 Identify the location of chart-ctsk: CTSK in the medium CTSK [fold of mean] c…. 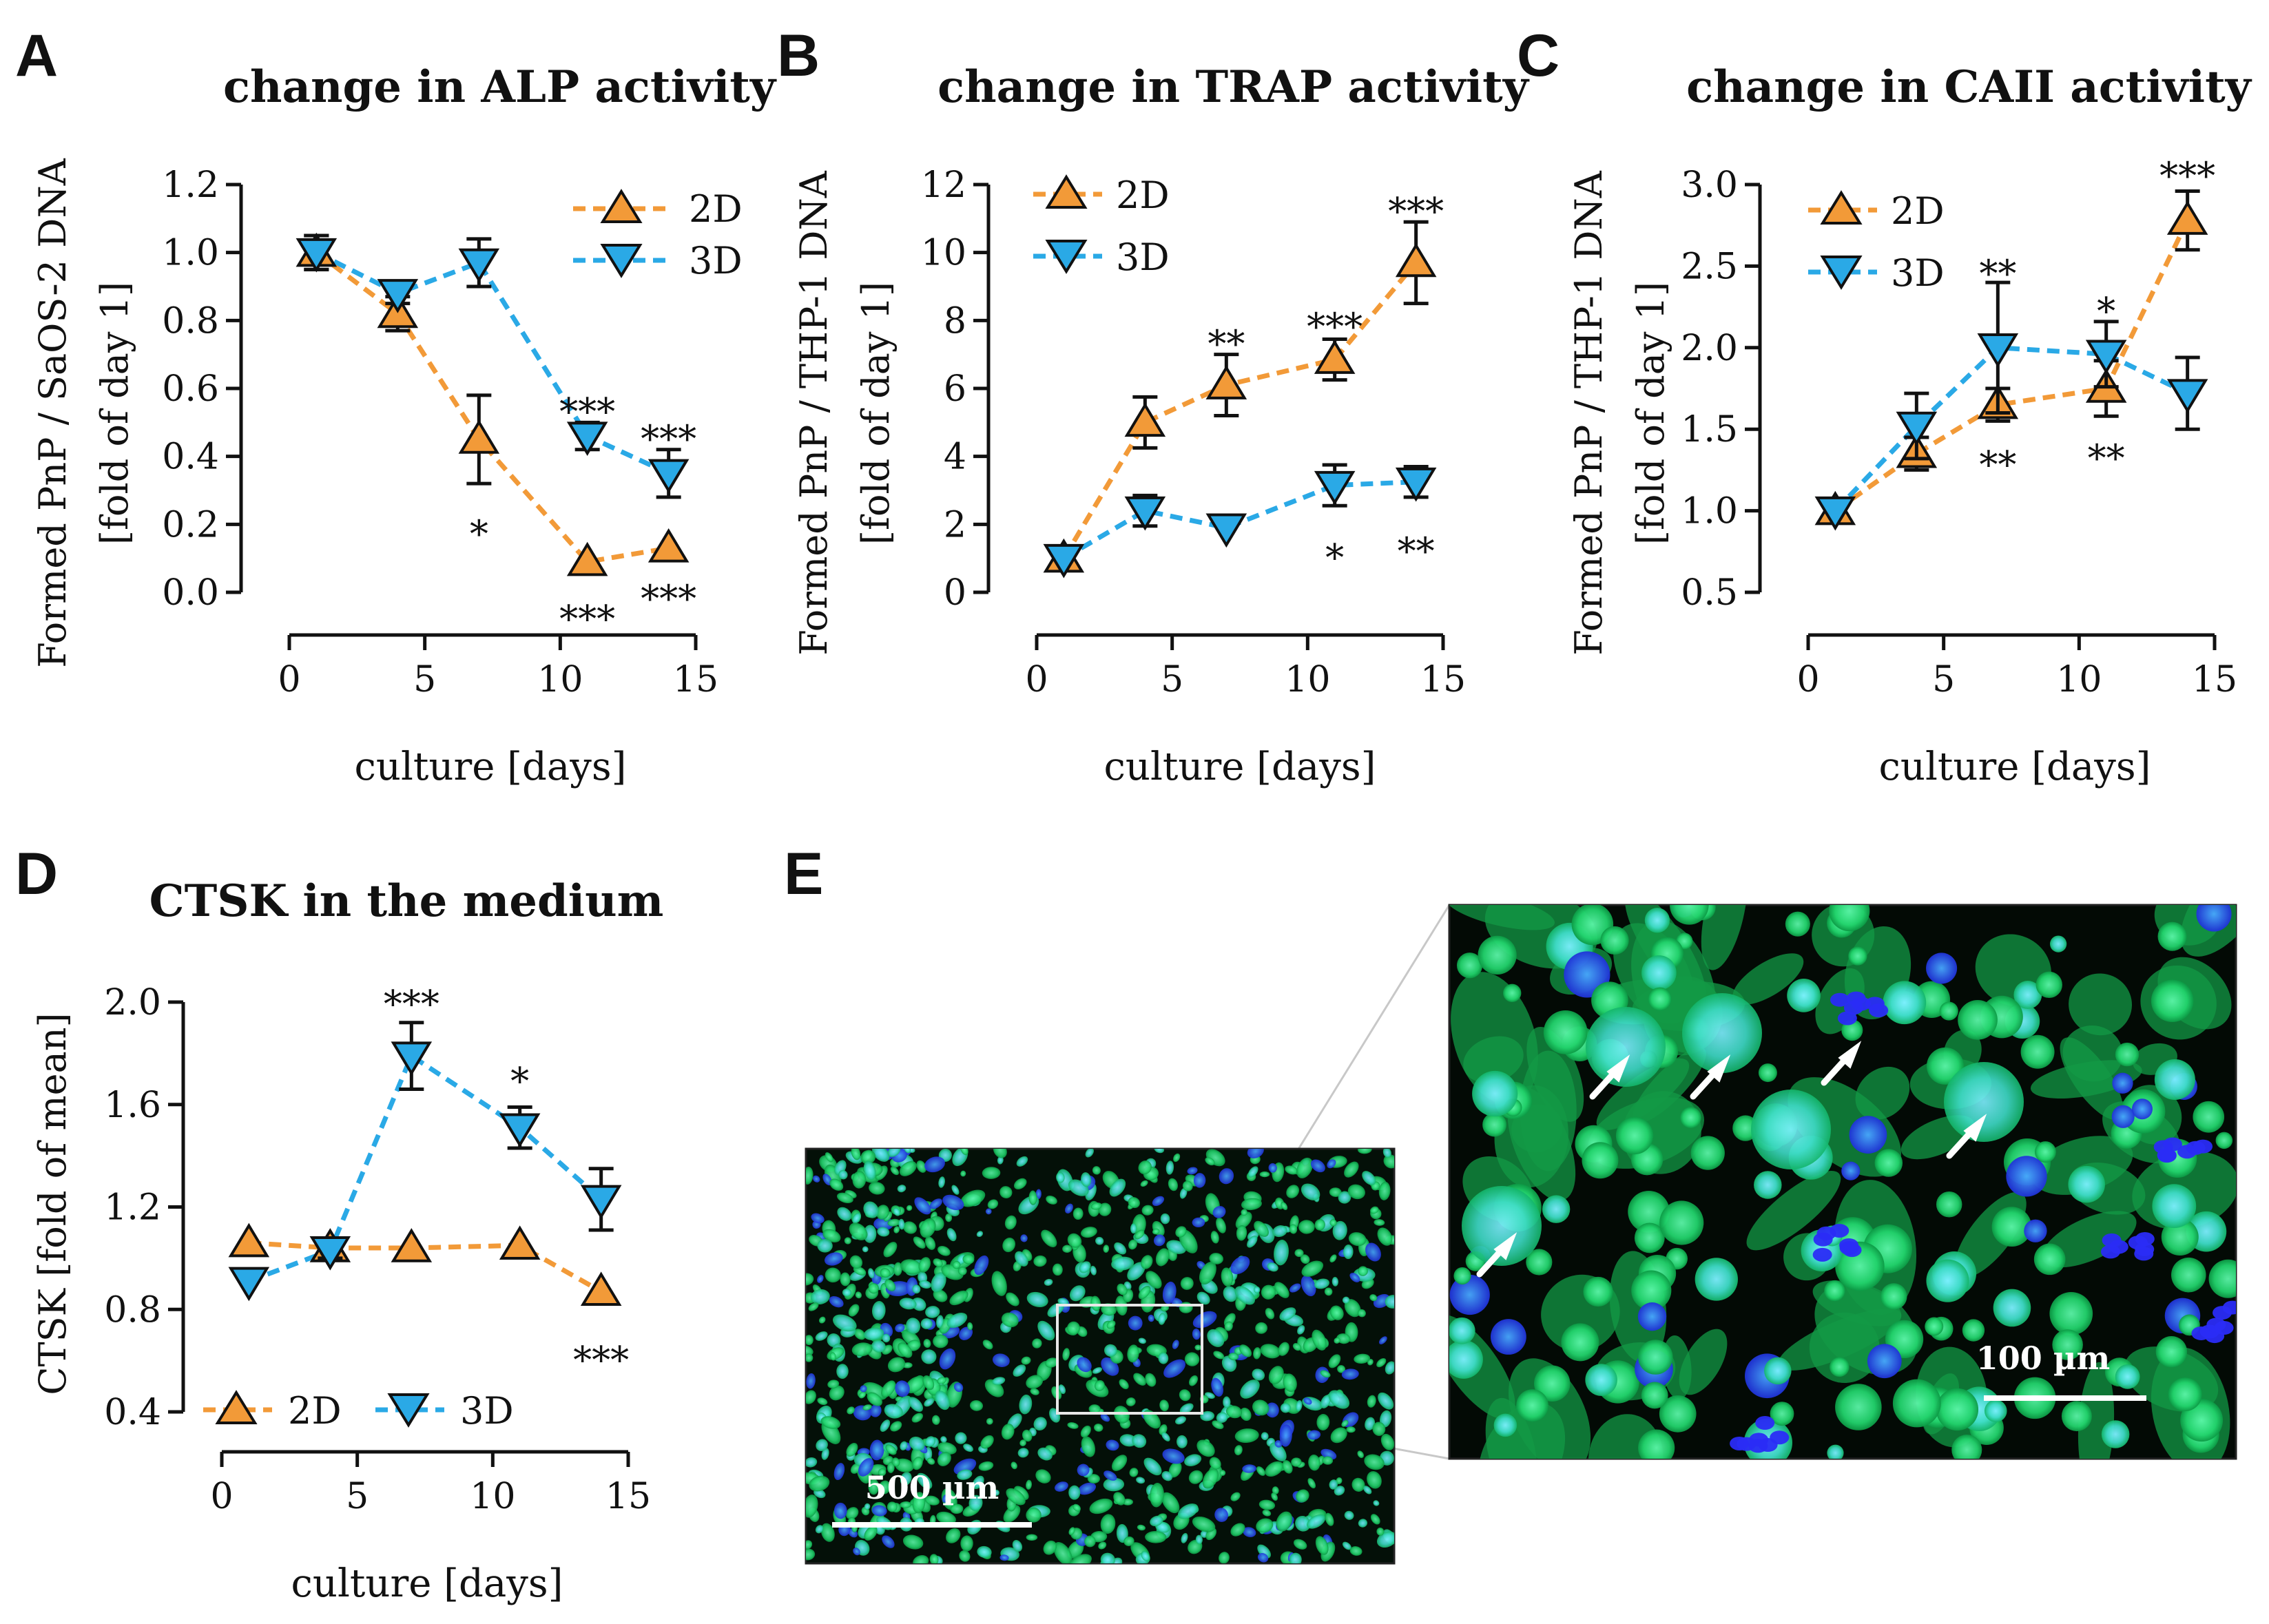
(347, 1241).